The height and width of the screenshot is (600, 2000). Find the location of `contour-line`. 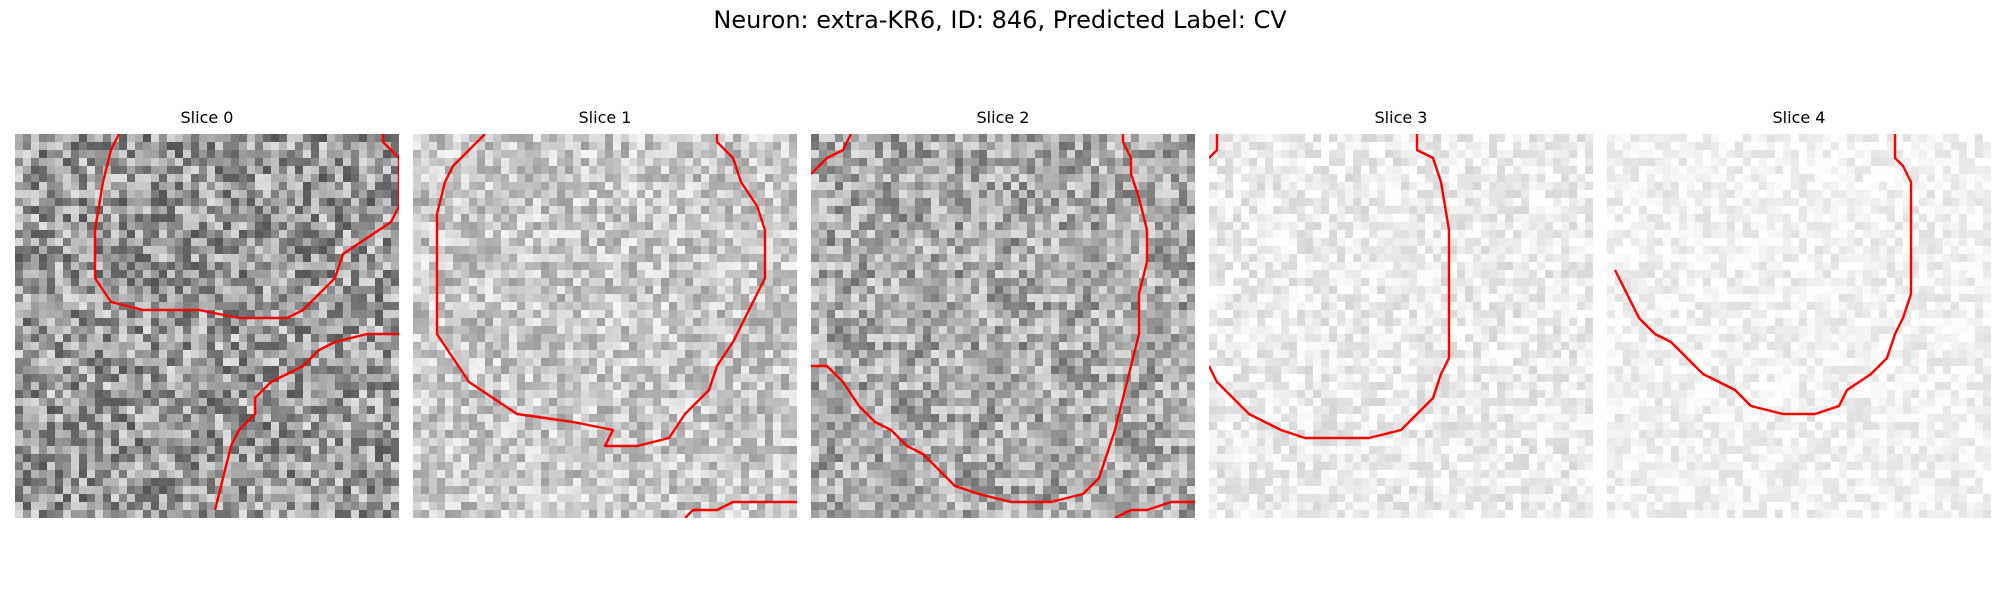

contour-line is located at coordinates (740, 509).